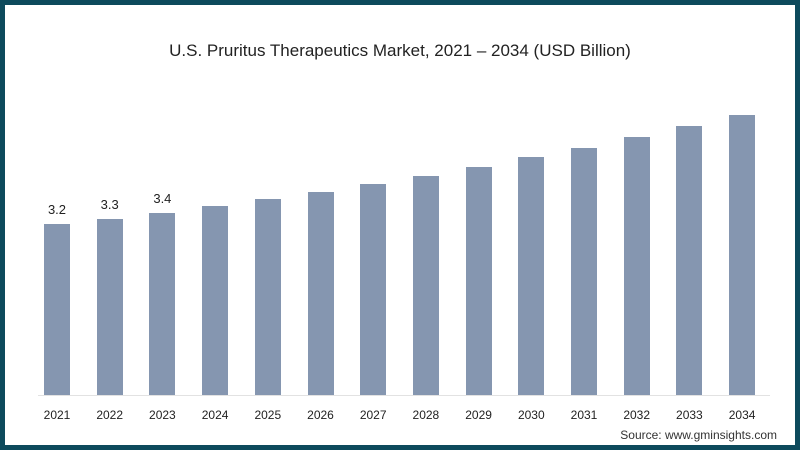 The height and width of the screenshot is (450, 800). What do you see at coordinates (426, 415) in the screenshot?
I see `x-tick-label: 2028` at bounding box center [426, 415].